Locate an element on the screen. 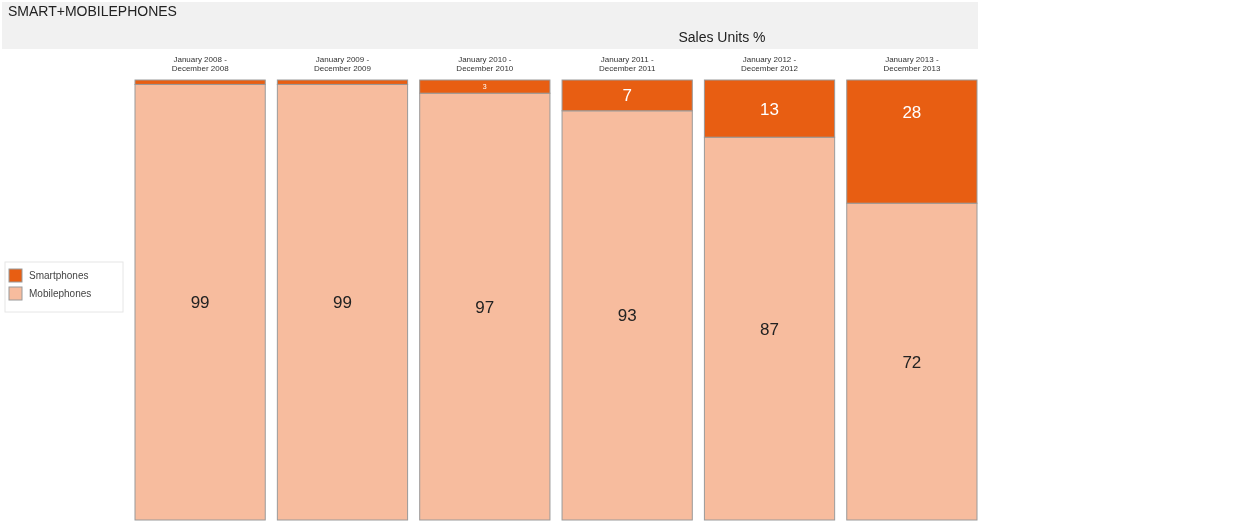  data-label: 87 is located at coordinates (769, 329).